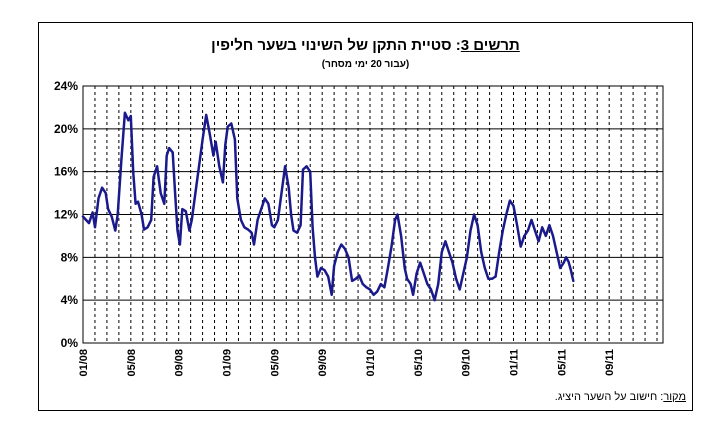 This screenshot has width=726, height=423. I want to click on x-tick-label: 01/08, so click(84, 363).